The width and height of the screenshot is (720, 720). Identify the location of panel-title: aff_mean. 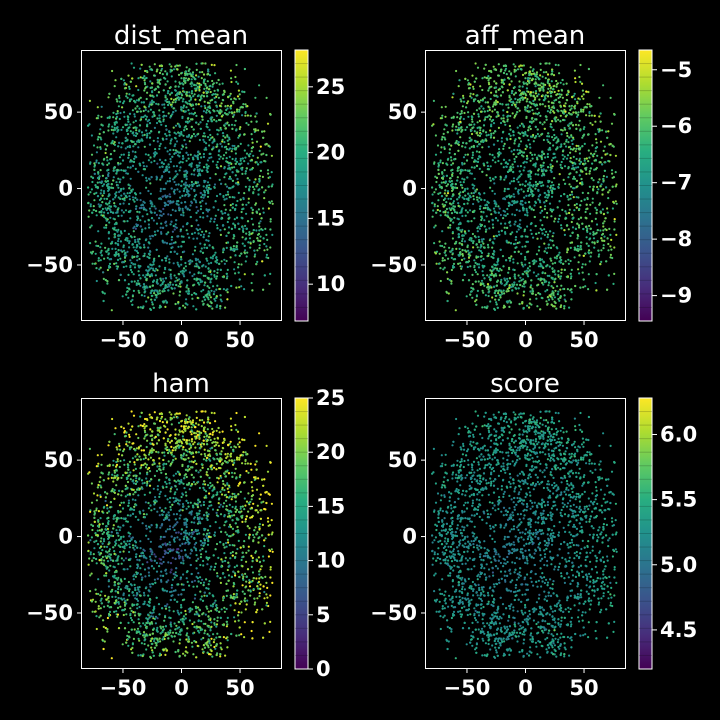
(525, 36).